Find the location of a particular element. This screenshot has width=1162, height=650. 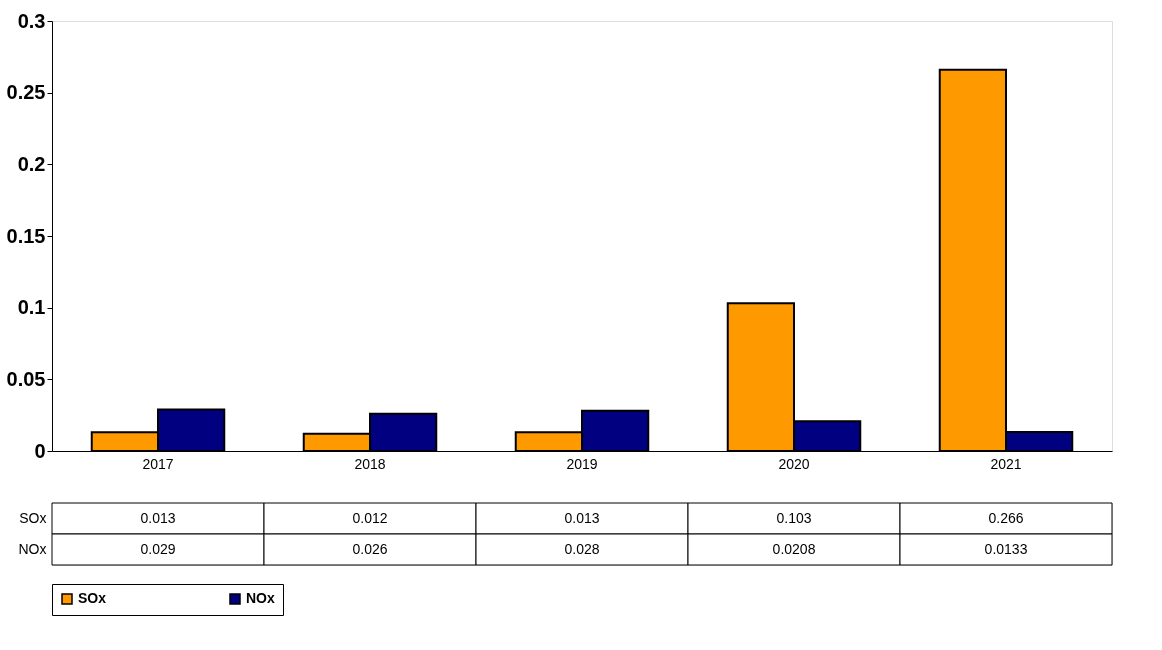

x-tick-label: 2020 is located at coordinates (794, 463).